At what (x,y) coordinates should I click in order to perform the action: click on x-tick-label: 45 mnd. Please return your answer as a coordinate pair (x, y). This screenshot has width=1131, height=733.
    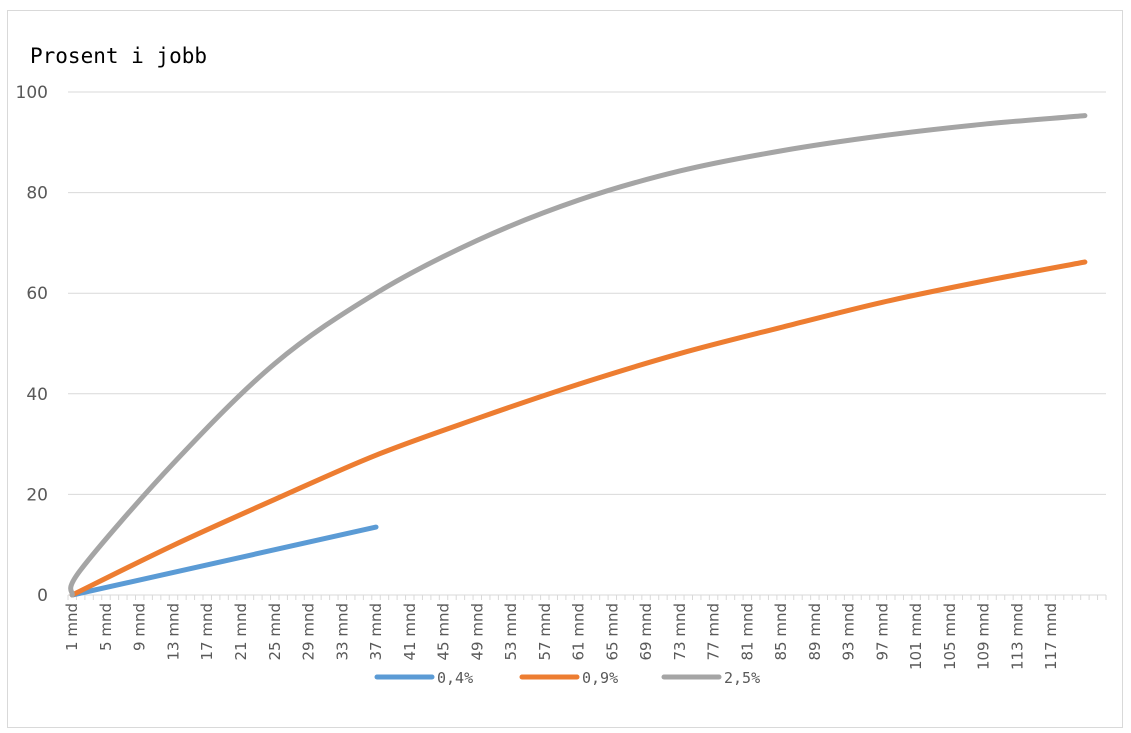
    Looking at the image, I should click on (444, 632).